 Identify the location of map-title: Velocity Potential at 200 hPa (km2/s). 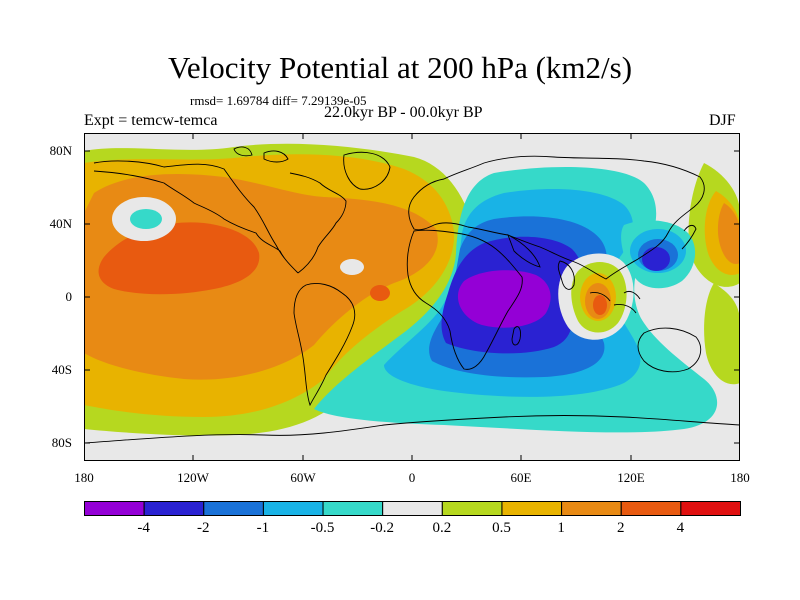
(400, 67).